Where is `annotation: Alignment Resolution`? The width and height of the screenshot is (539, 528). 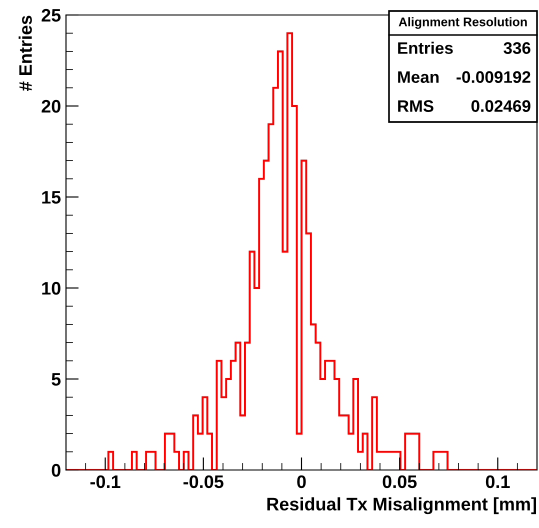 annotation: Alignment Resolution is located at coordinates (462, 23).